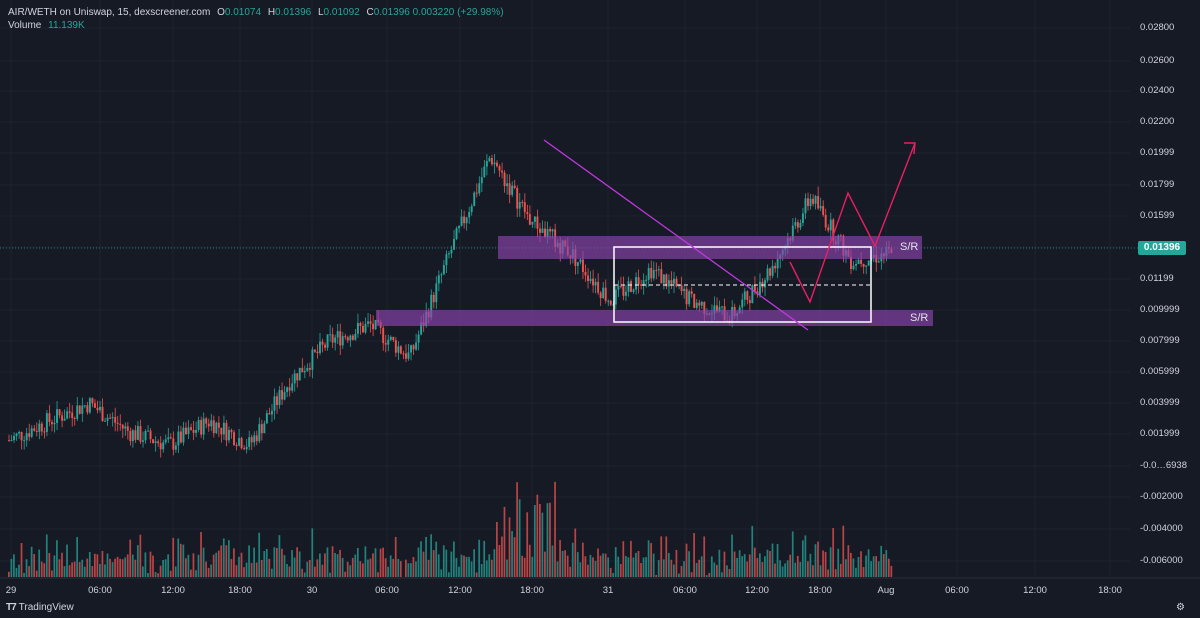  Describe the element at coordinates (370, 12) in the screenshot. I see `close-label: C` at that location.